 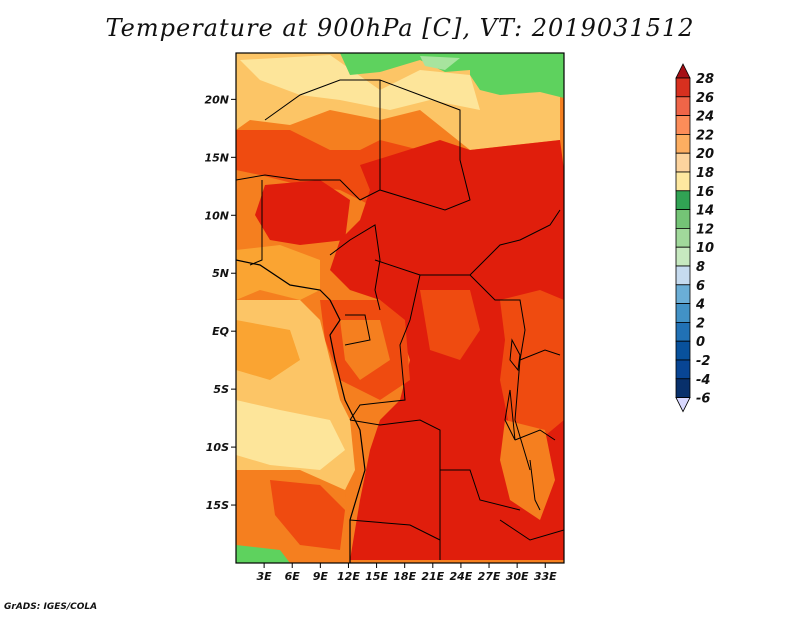 I want to click on coastline, so click(x=301, y=411).